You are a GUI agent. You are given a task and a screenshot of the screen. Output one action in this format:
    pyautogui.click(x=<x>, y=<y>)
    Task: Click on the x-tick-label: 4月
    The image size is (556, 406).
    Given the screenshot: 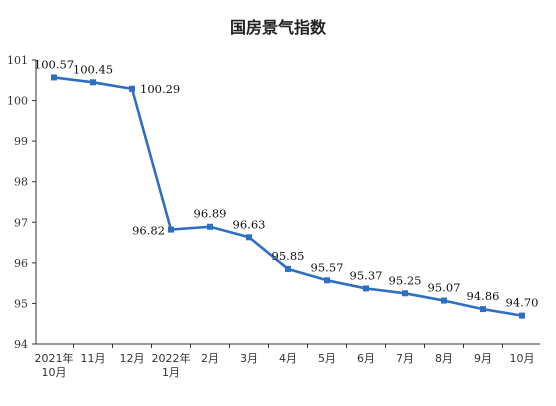 What is the action you would take?
    pyautogui.click(x=288, y=358)
    